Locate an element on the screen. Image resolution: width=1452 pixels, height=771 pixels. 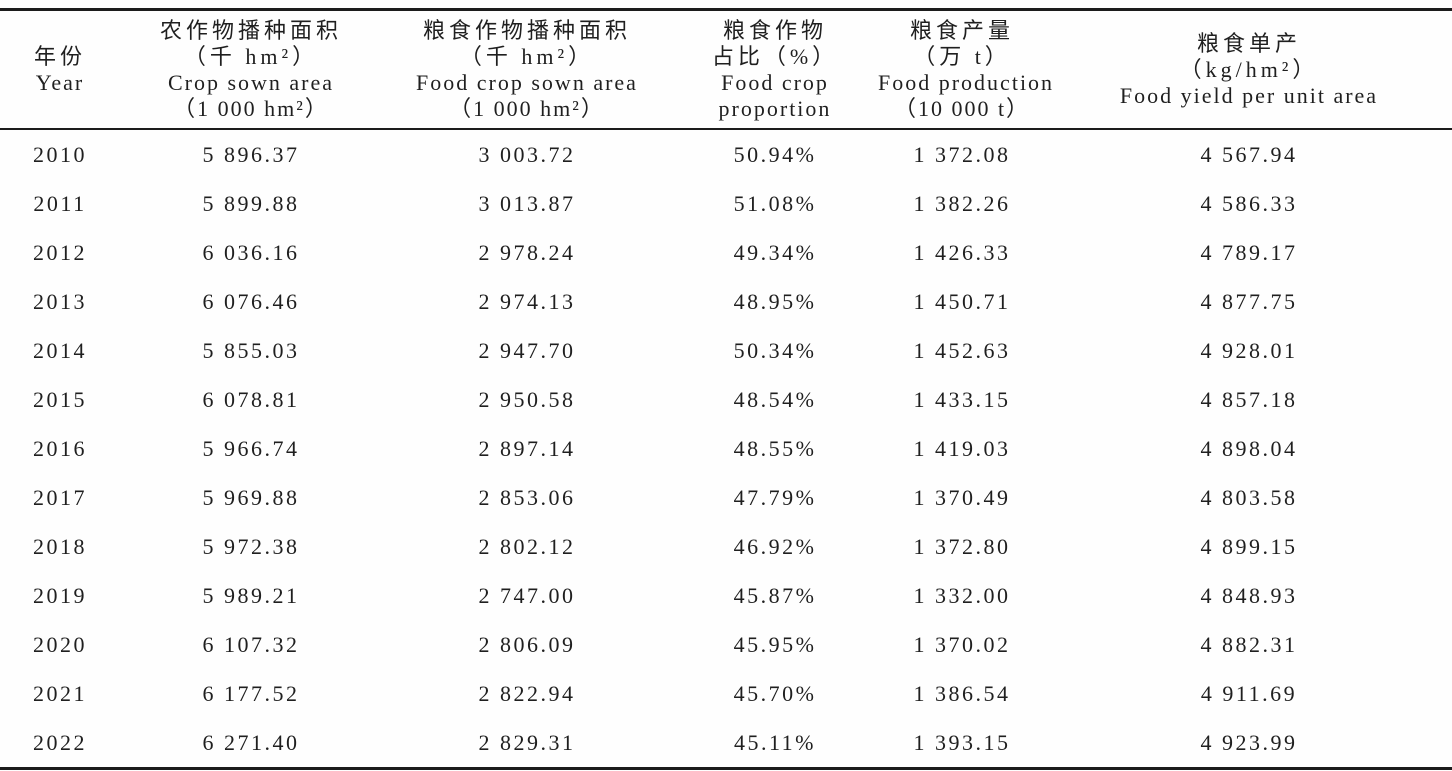
value-cell: 5 896.37 is located at coordinates (251, 154).